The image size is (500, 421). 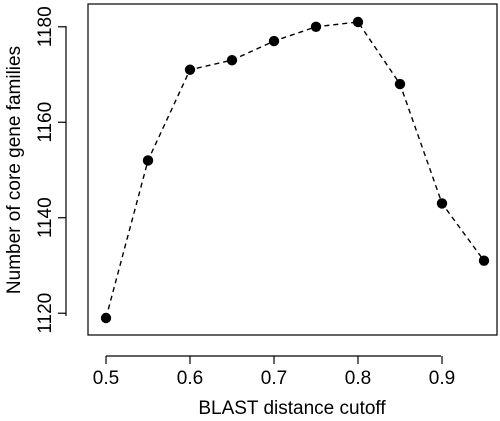 What do you see at coordinates (274, 378) in the screenshot?
I see `x-tick-label: 0.7` at bounding box center [274, 378].